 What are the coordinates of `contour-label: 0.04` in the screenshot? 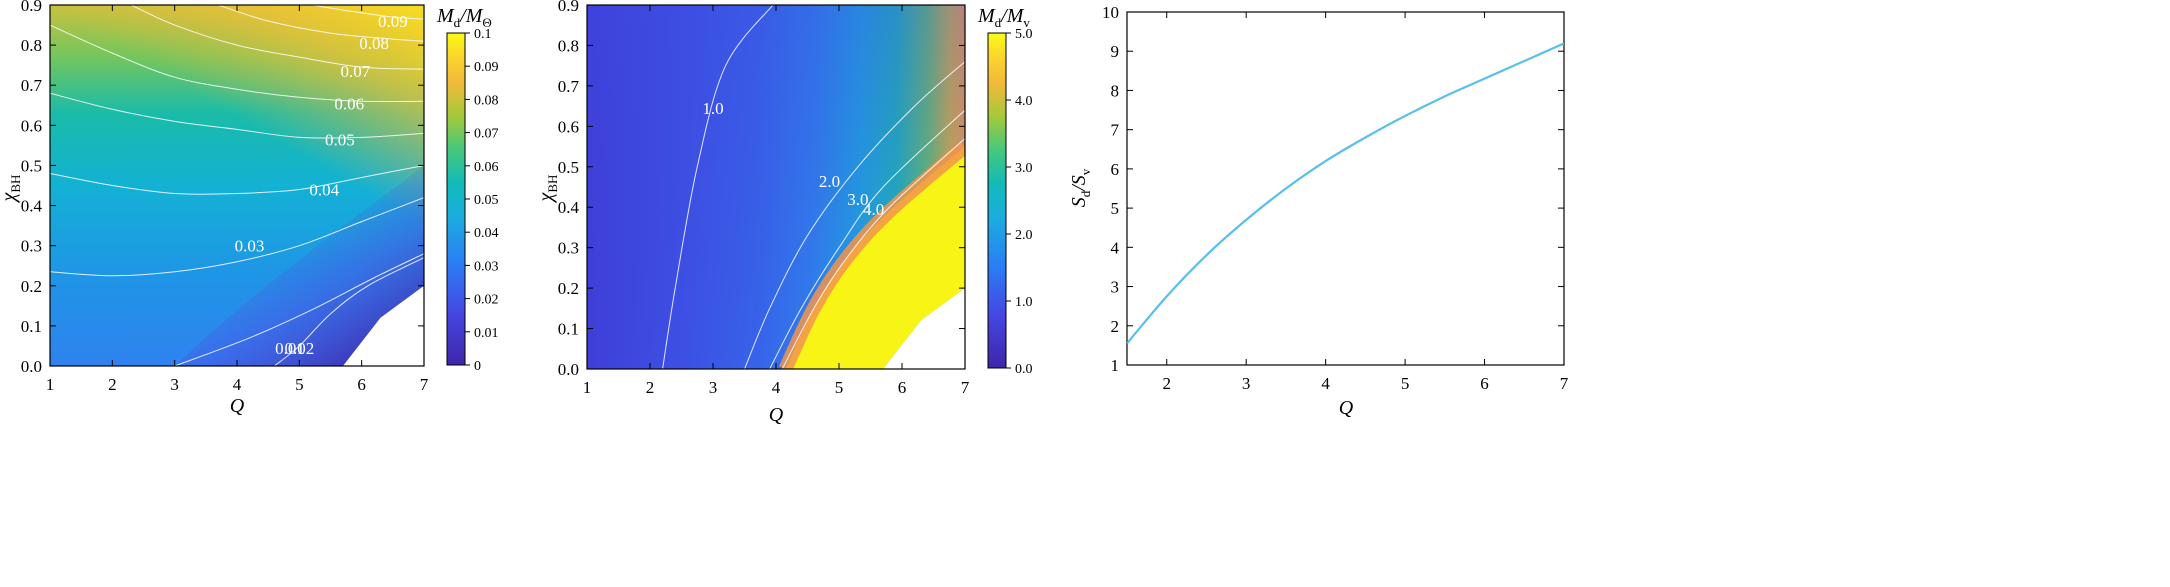 It's located at (324, 190).